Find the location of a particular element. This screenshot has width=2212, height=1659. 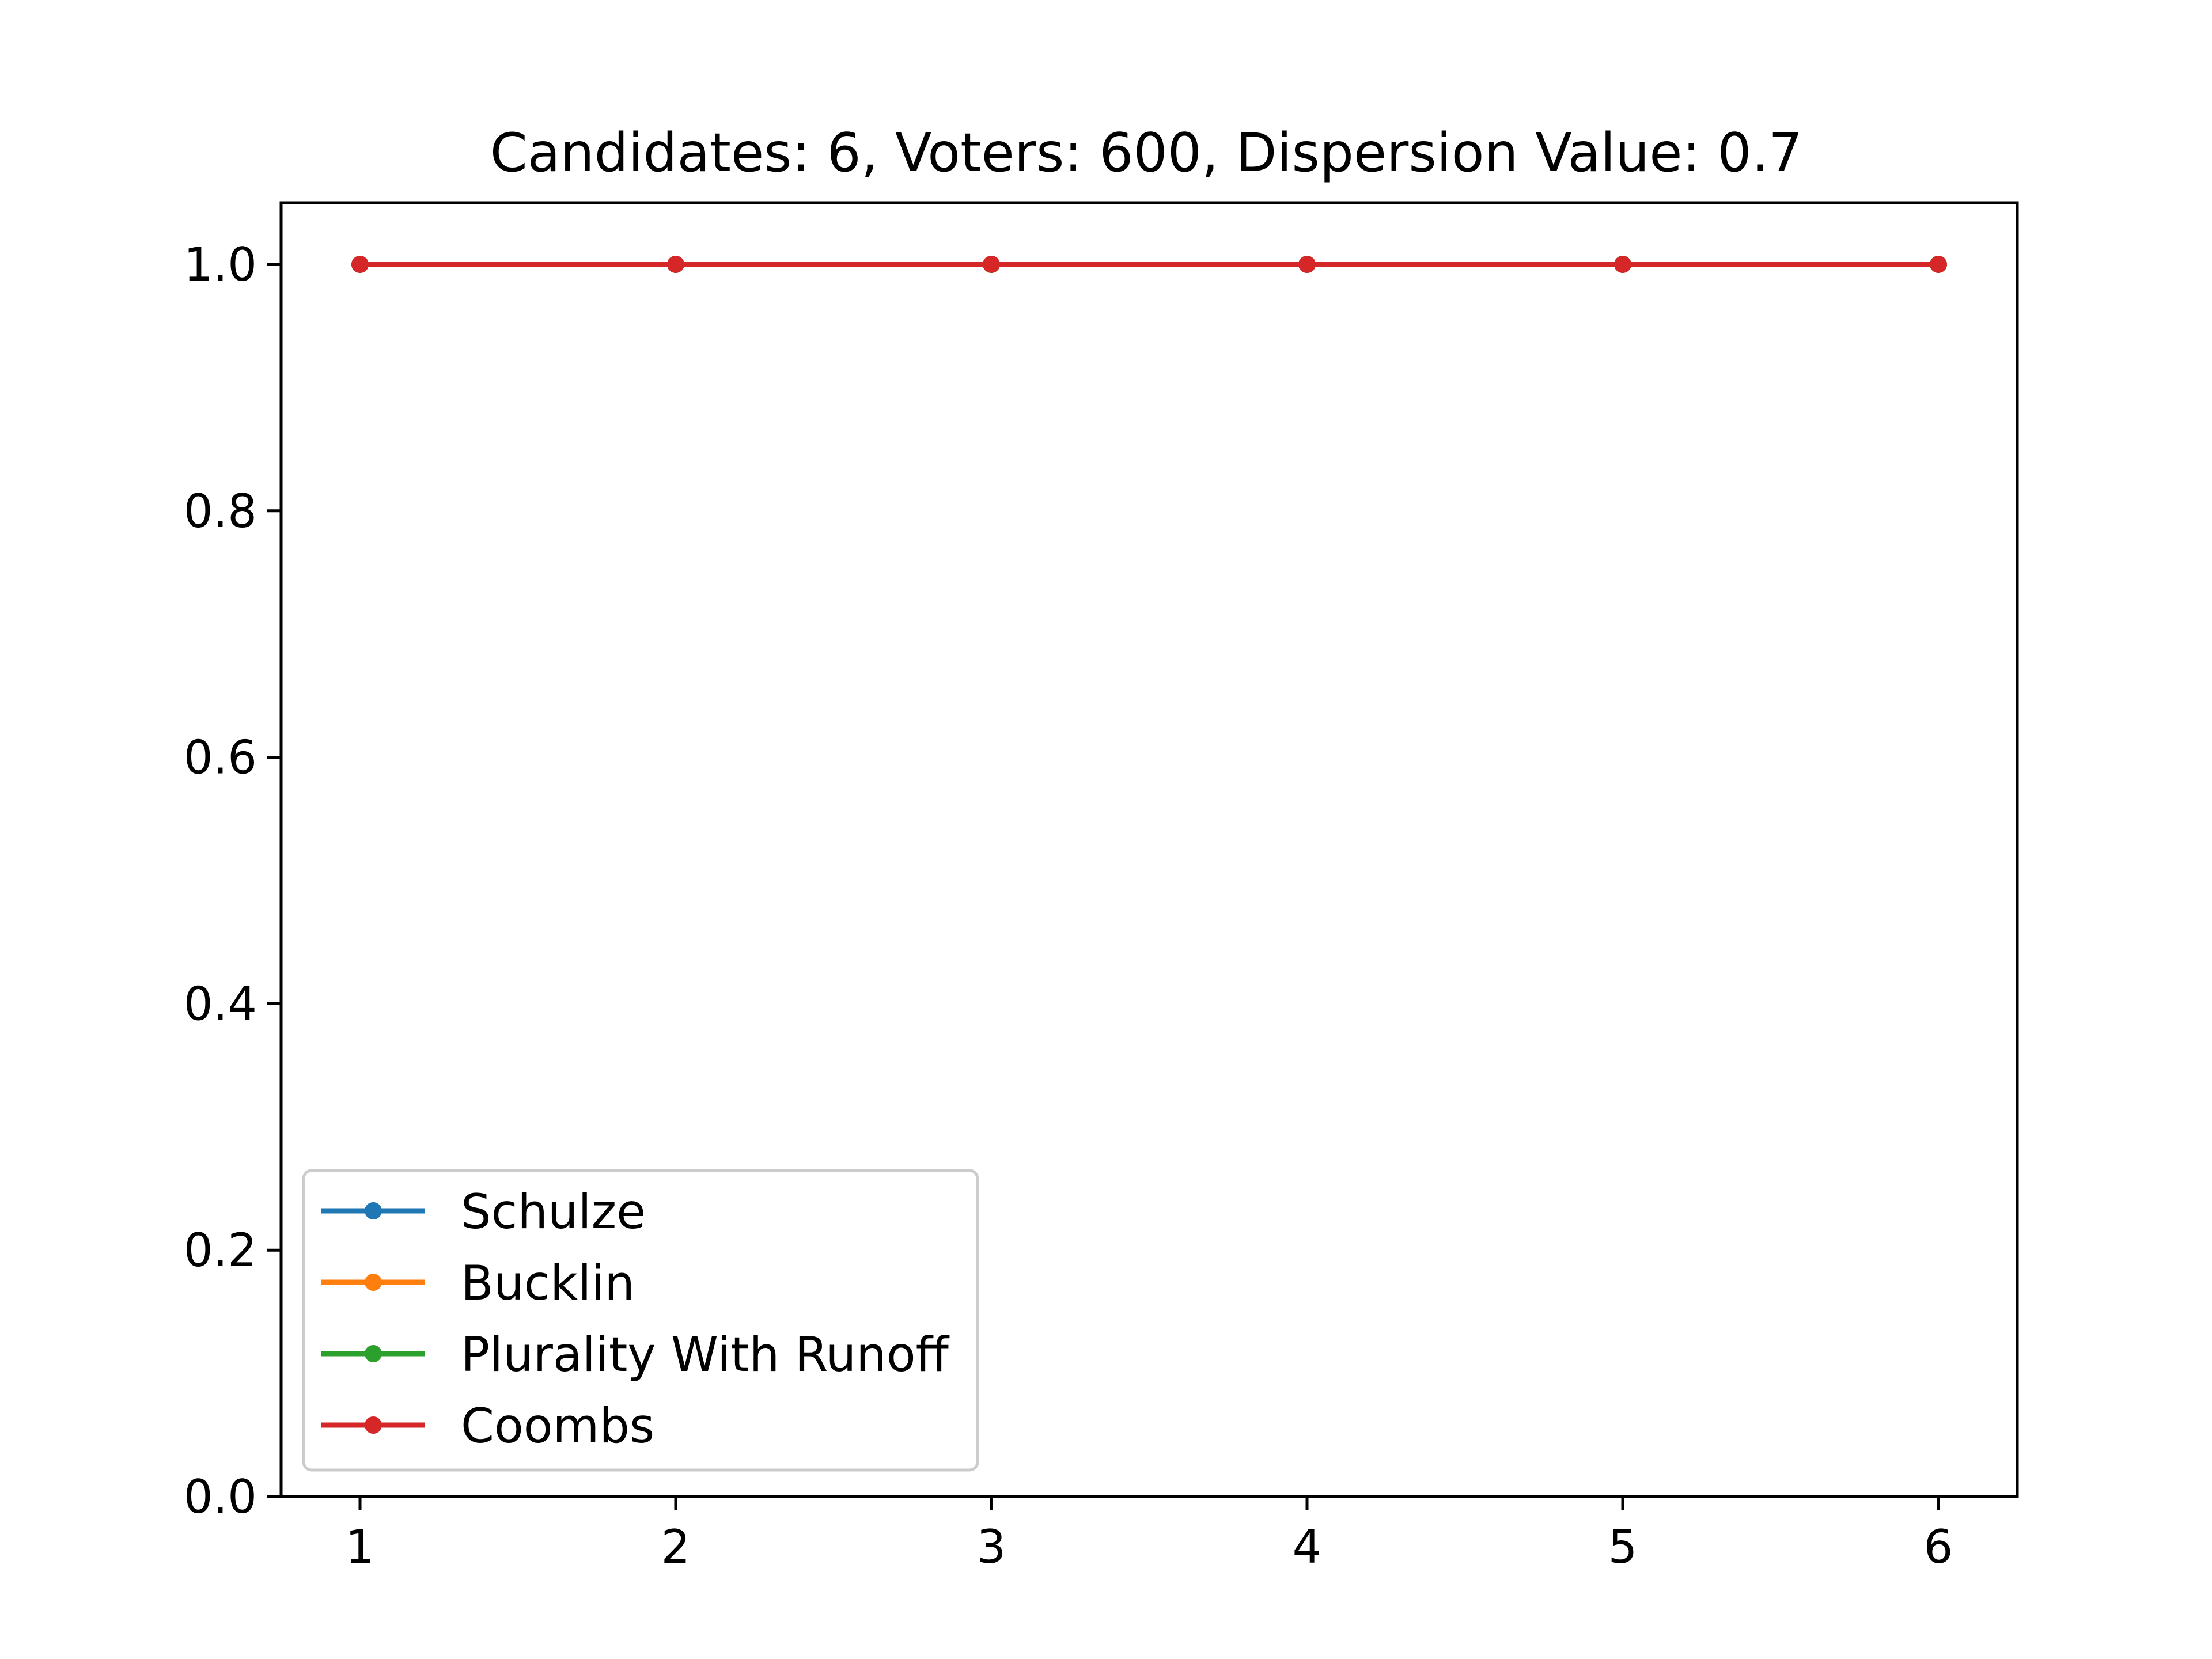

legend-label: Coombs is located at coordinates (557, 1426).